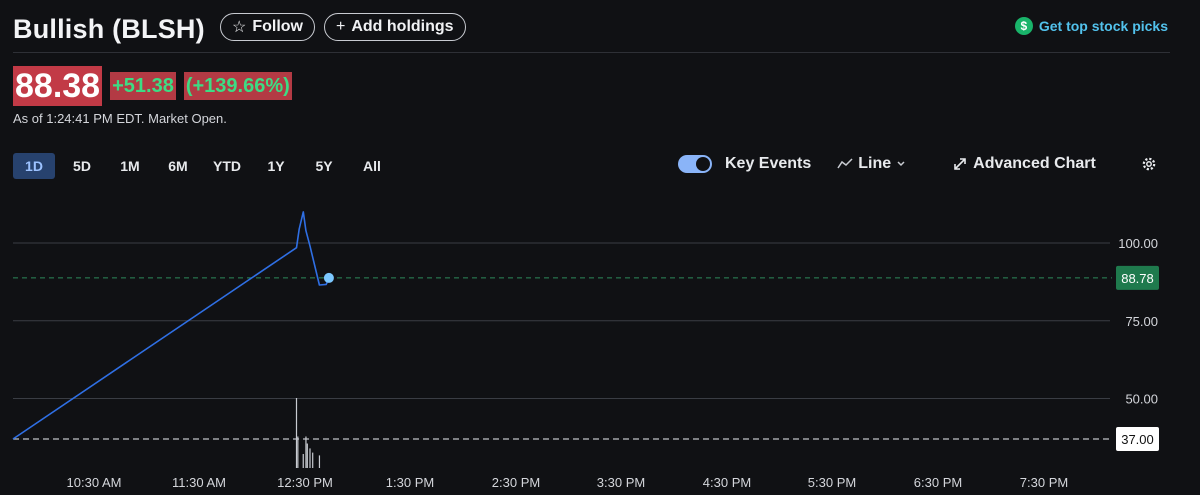  Describe the element at coordinates (960, 164) in the screenshot. I see `expand-arrows-icon` at that location.